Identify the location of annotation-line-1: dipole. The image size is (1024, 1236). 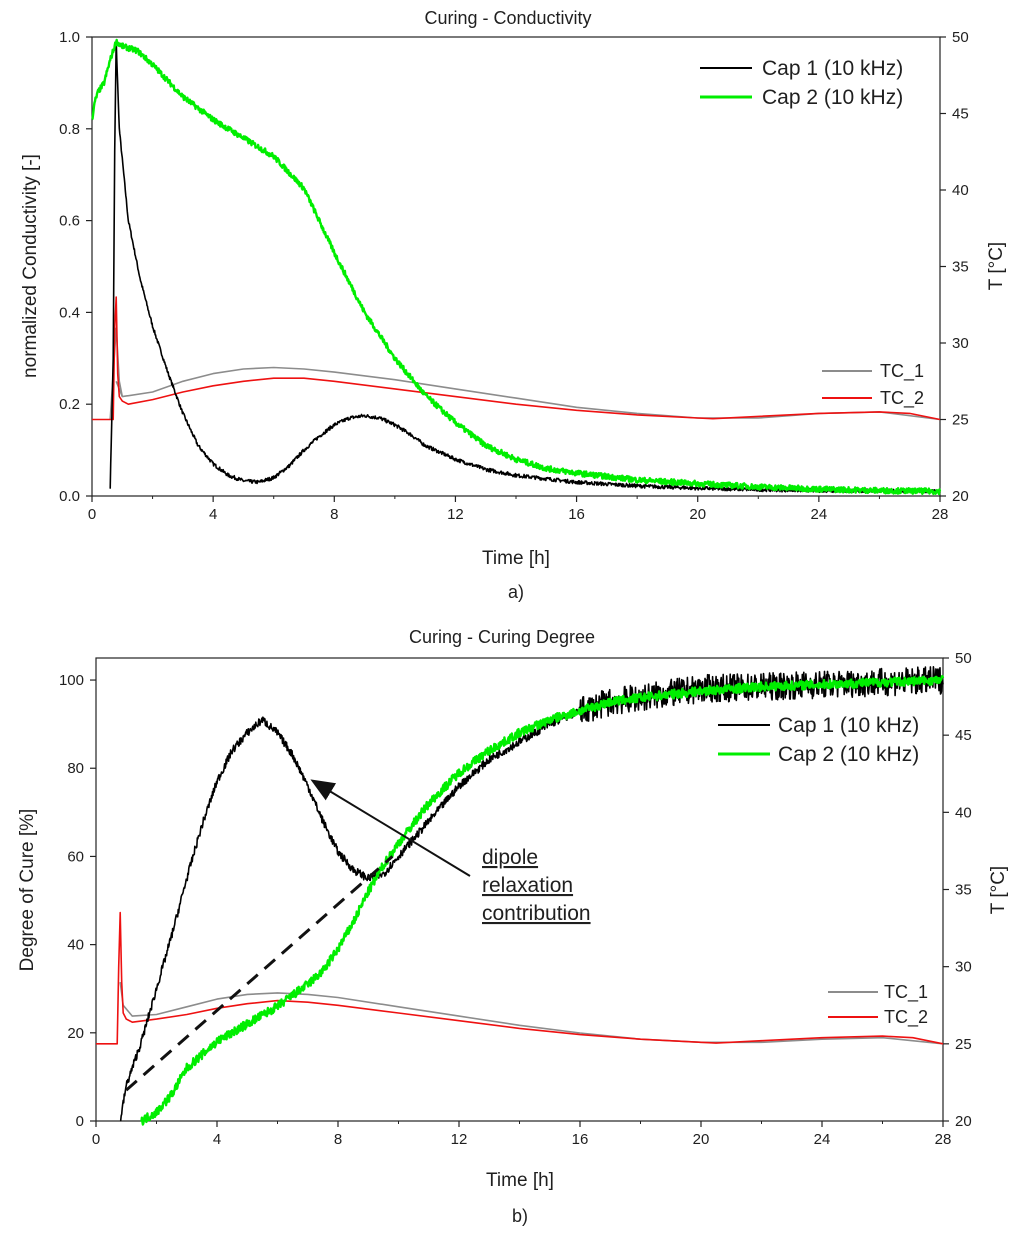
(510, 857).